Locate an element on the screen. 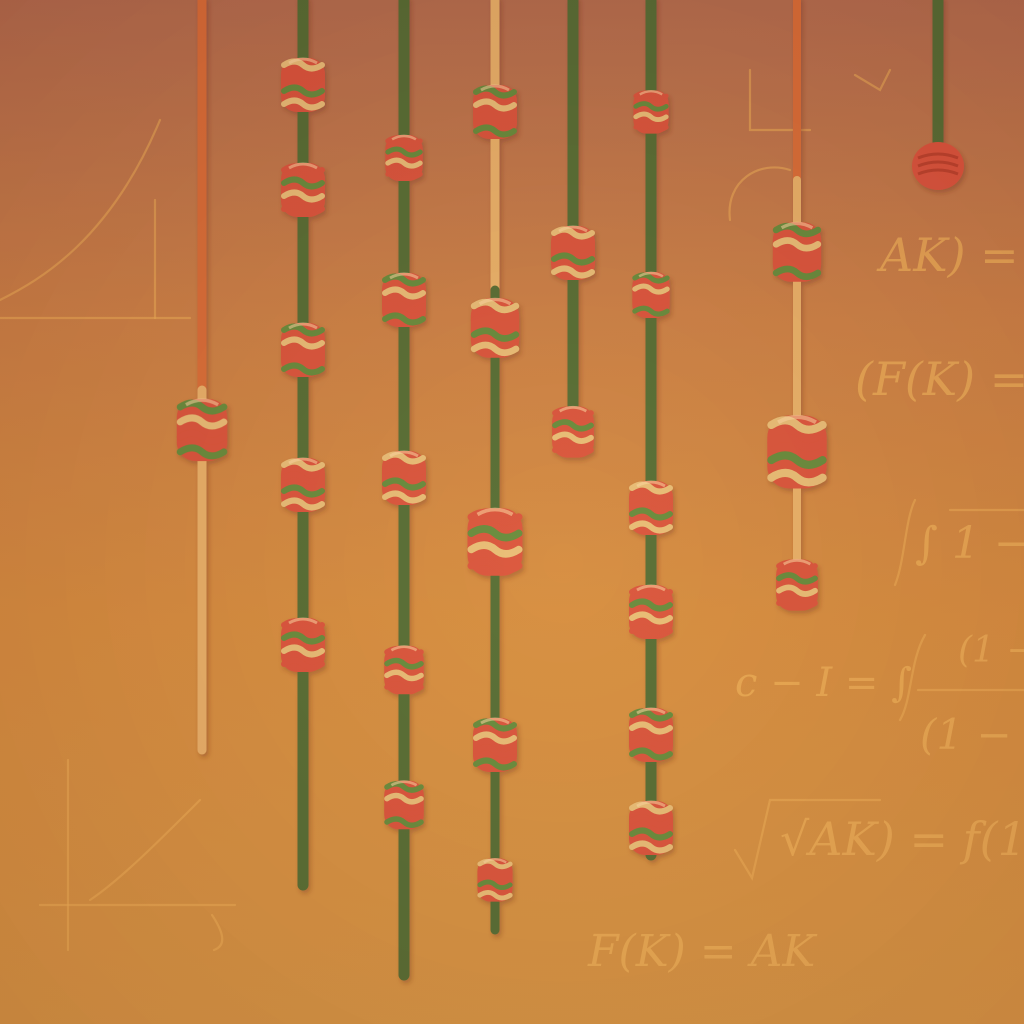 The height and width of the screenshot is (1024, 1024). chalk-arc-right is located at coordinates (760, 194).